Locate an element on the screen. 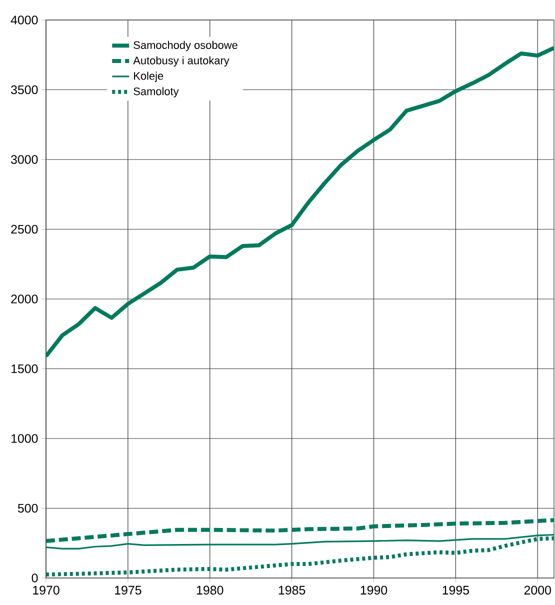 This screenshot has height=605, width=555. x-tick-label: 1970 is located at coordinates (46, 590).